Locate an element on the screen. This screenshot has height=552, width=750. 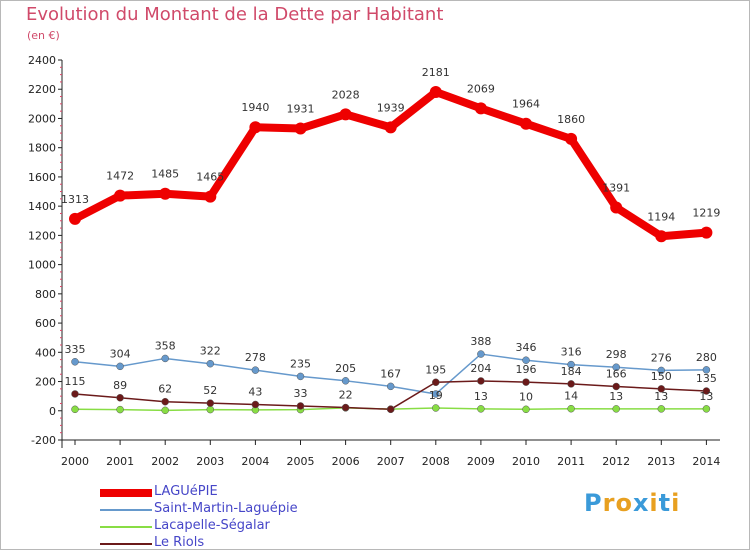
data-label: 2181 is located at coordinates (436, 72).